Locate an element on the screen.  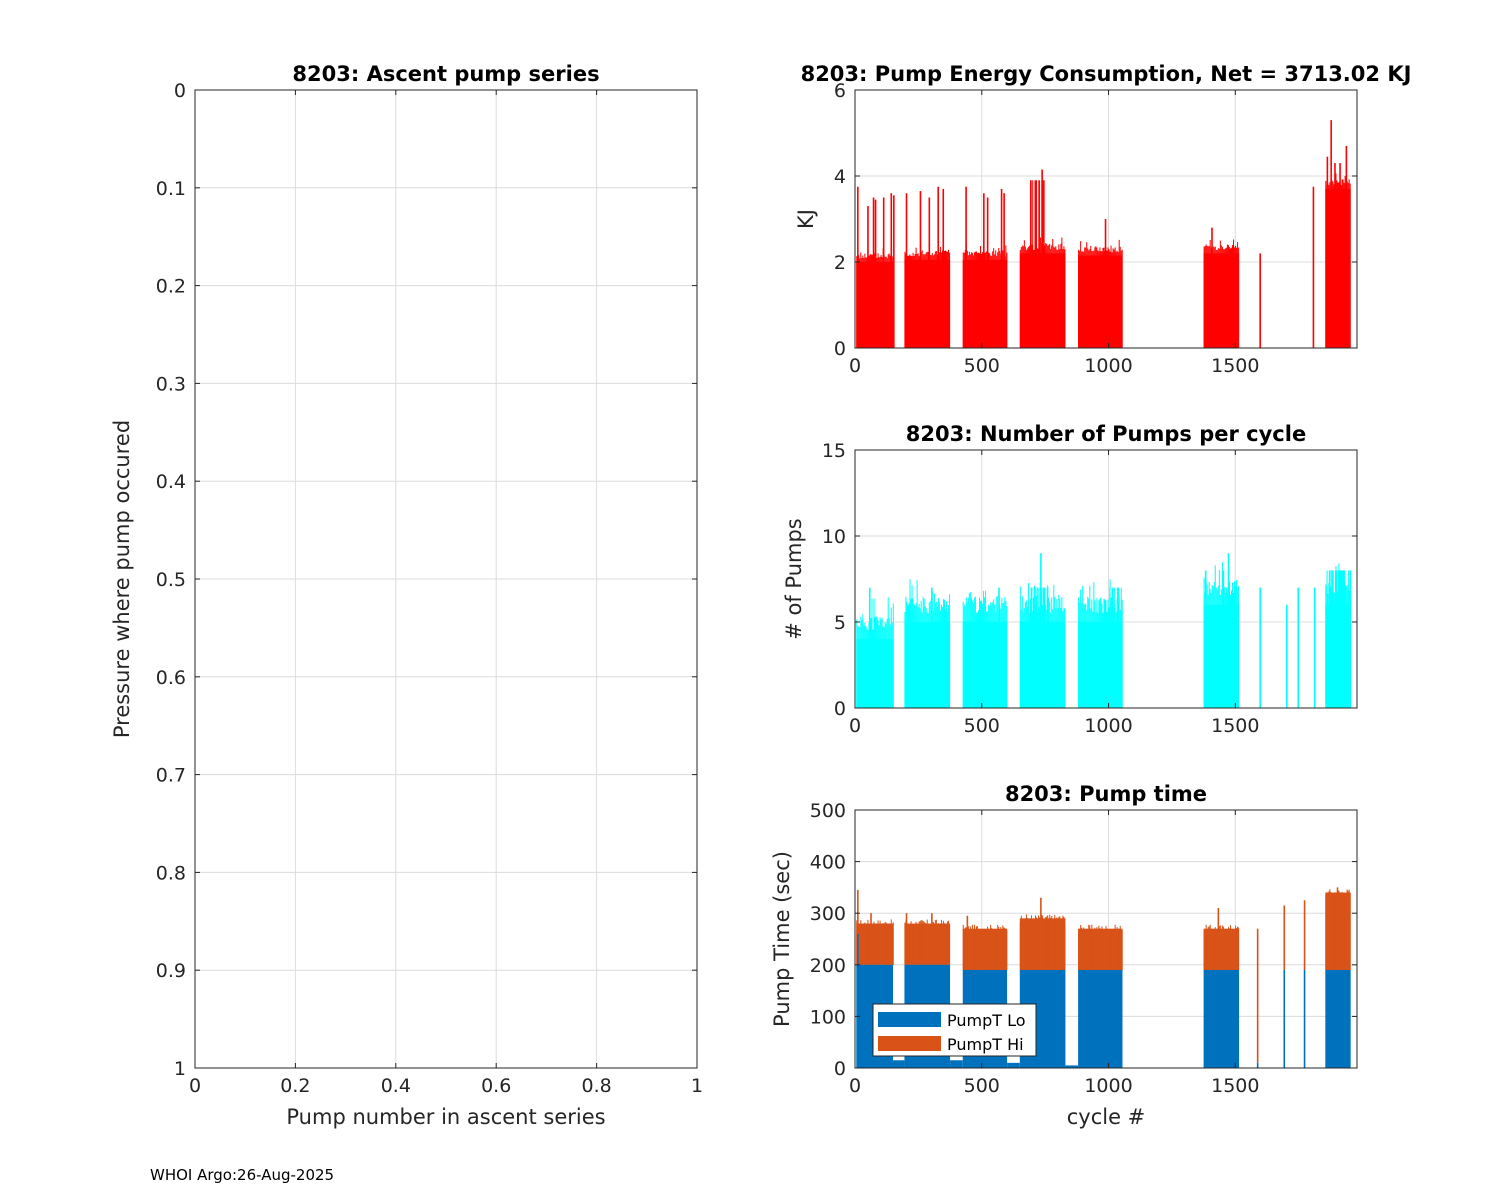
y-tick-label: 10 is located at coordinates (834, 537).